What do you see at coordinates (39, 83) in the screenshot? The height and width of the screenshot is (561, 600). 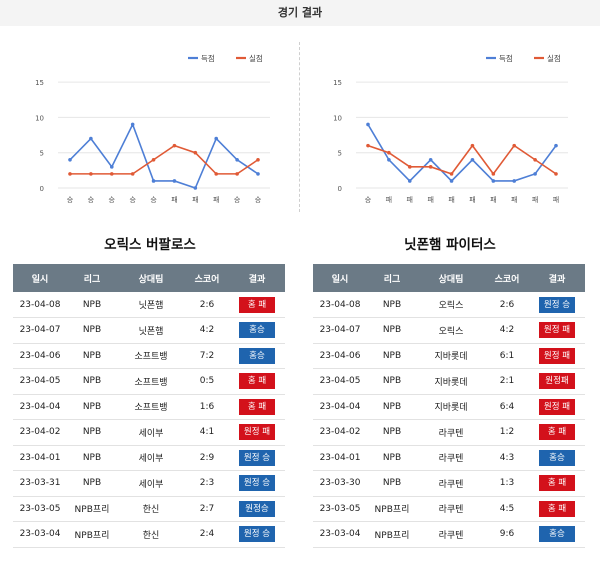 I see `y-tick-label: 15` at bounding box center [39, 83].